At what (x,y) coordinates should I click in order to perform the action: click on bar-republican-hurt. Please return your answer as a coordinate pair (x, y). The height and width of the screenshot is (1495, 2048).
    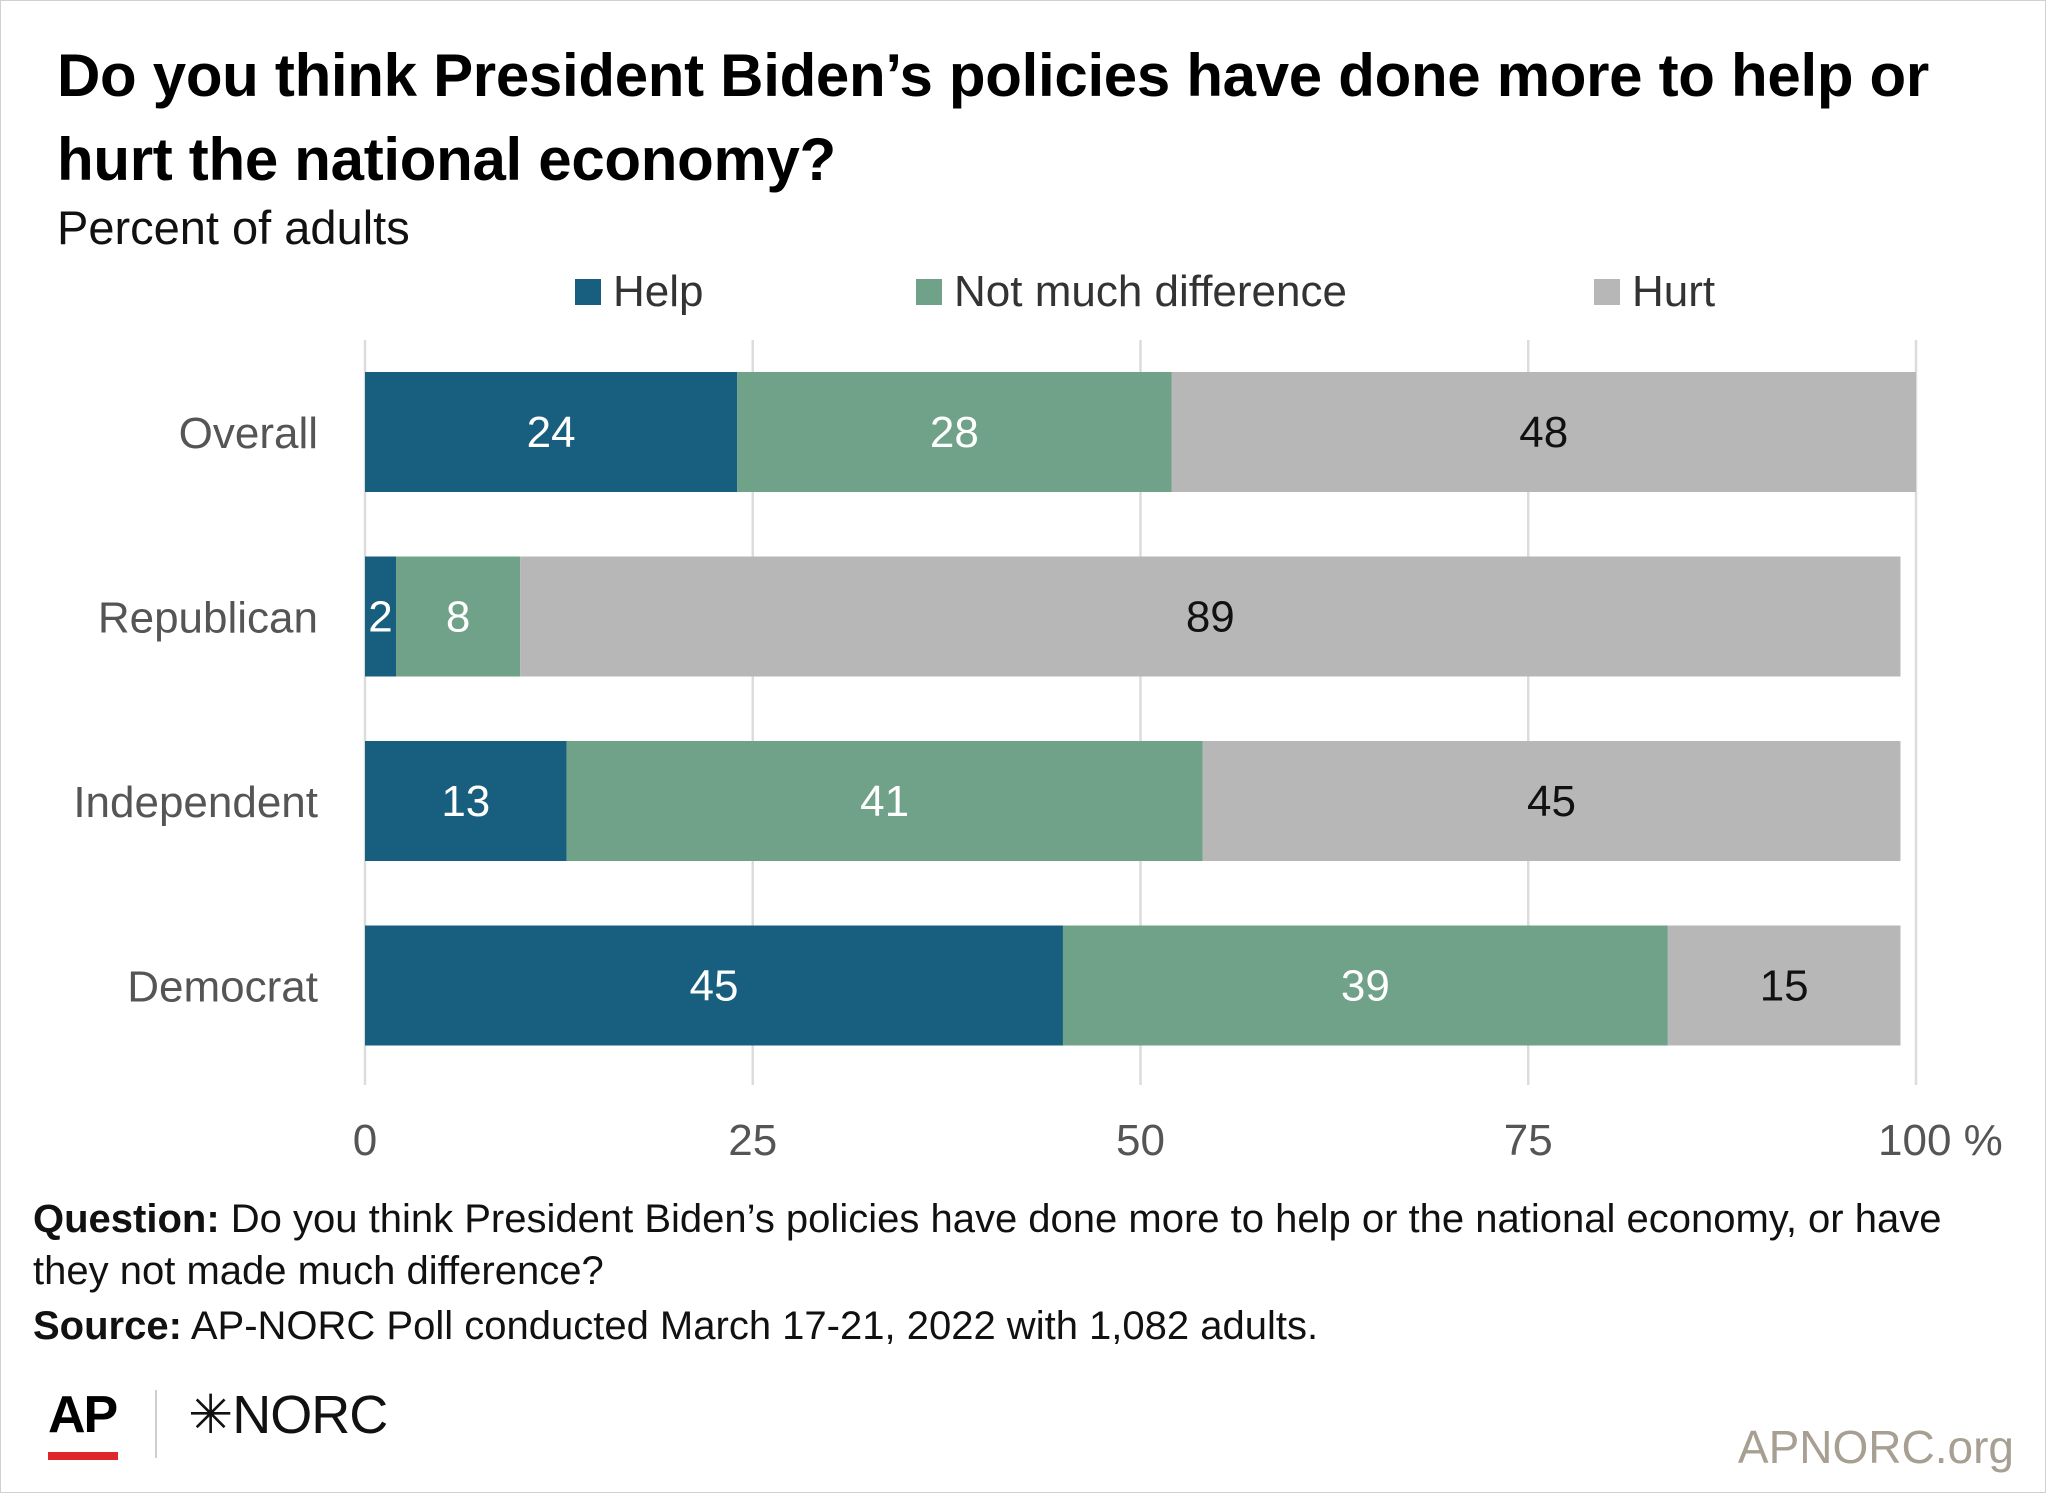
    Looking at the image, I should click on (1210, 616).